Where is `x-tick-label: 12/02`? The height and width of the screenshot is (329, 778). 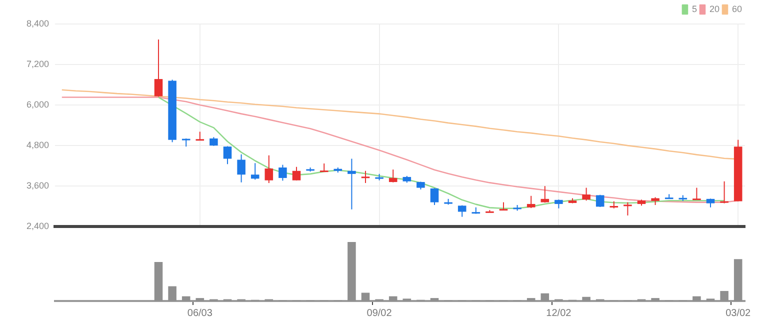
x-tick-label: 12/02 is located at coordinates (559, 313).